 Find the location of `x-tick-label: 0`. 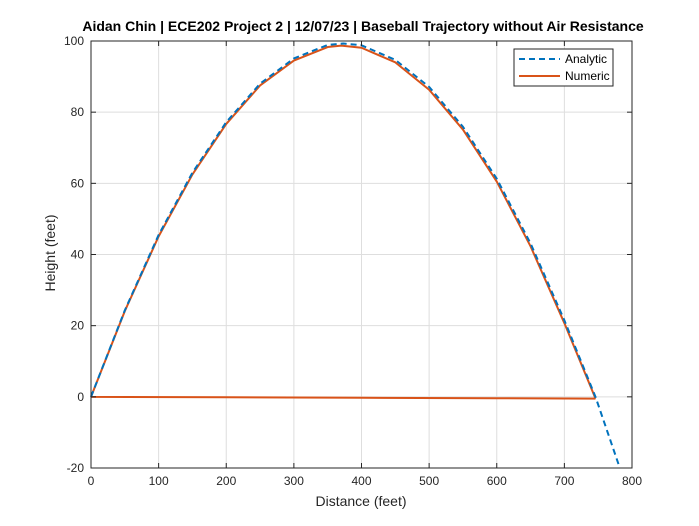

x-tick-label: 0 is located at coordinates (91, 481).